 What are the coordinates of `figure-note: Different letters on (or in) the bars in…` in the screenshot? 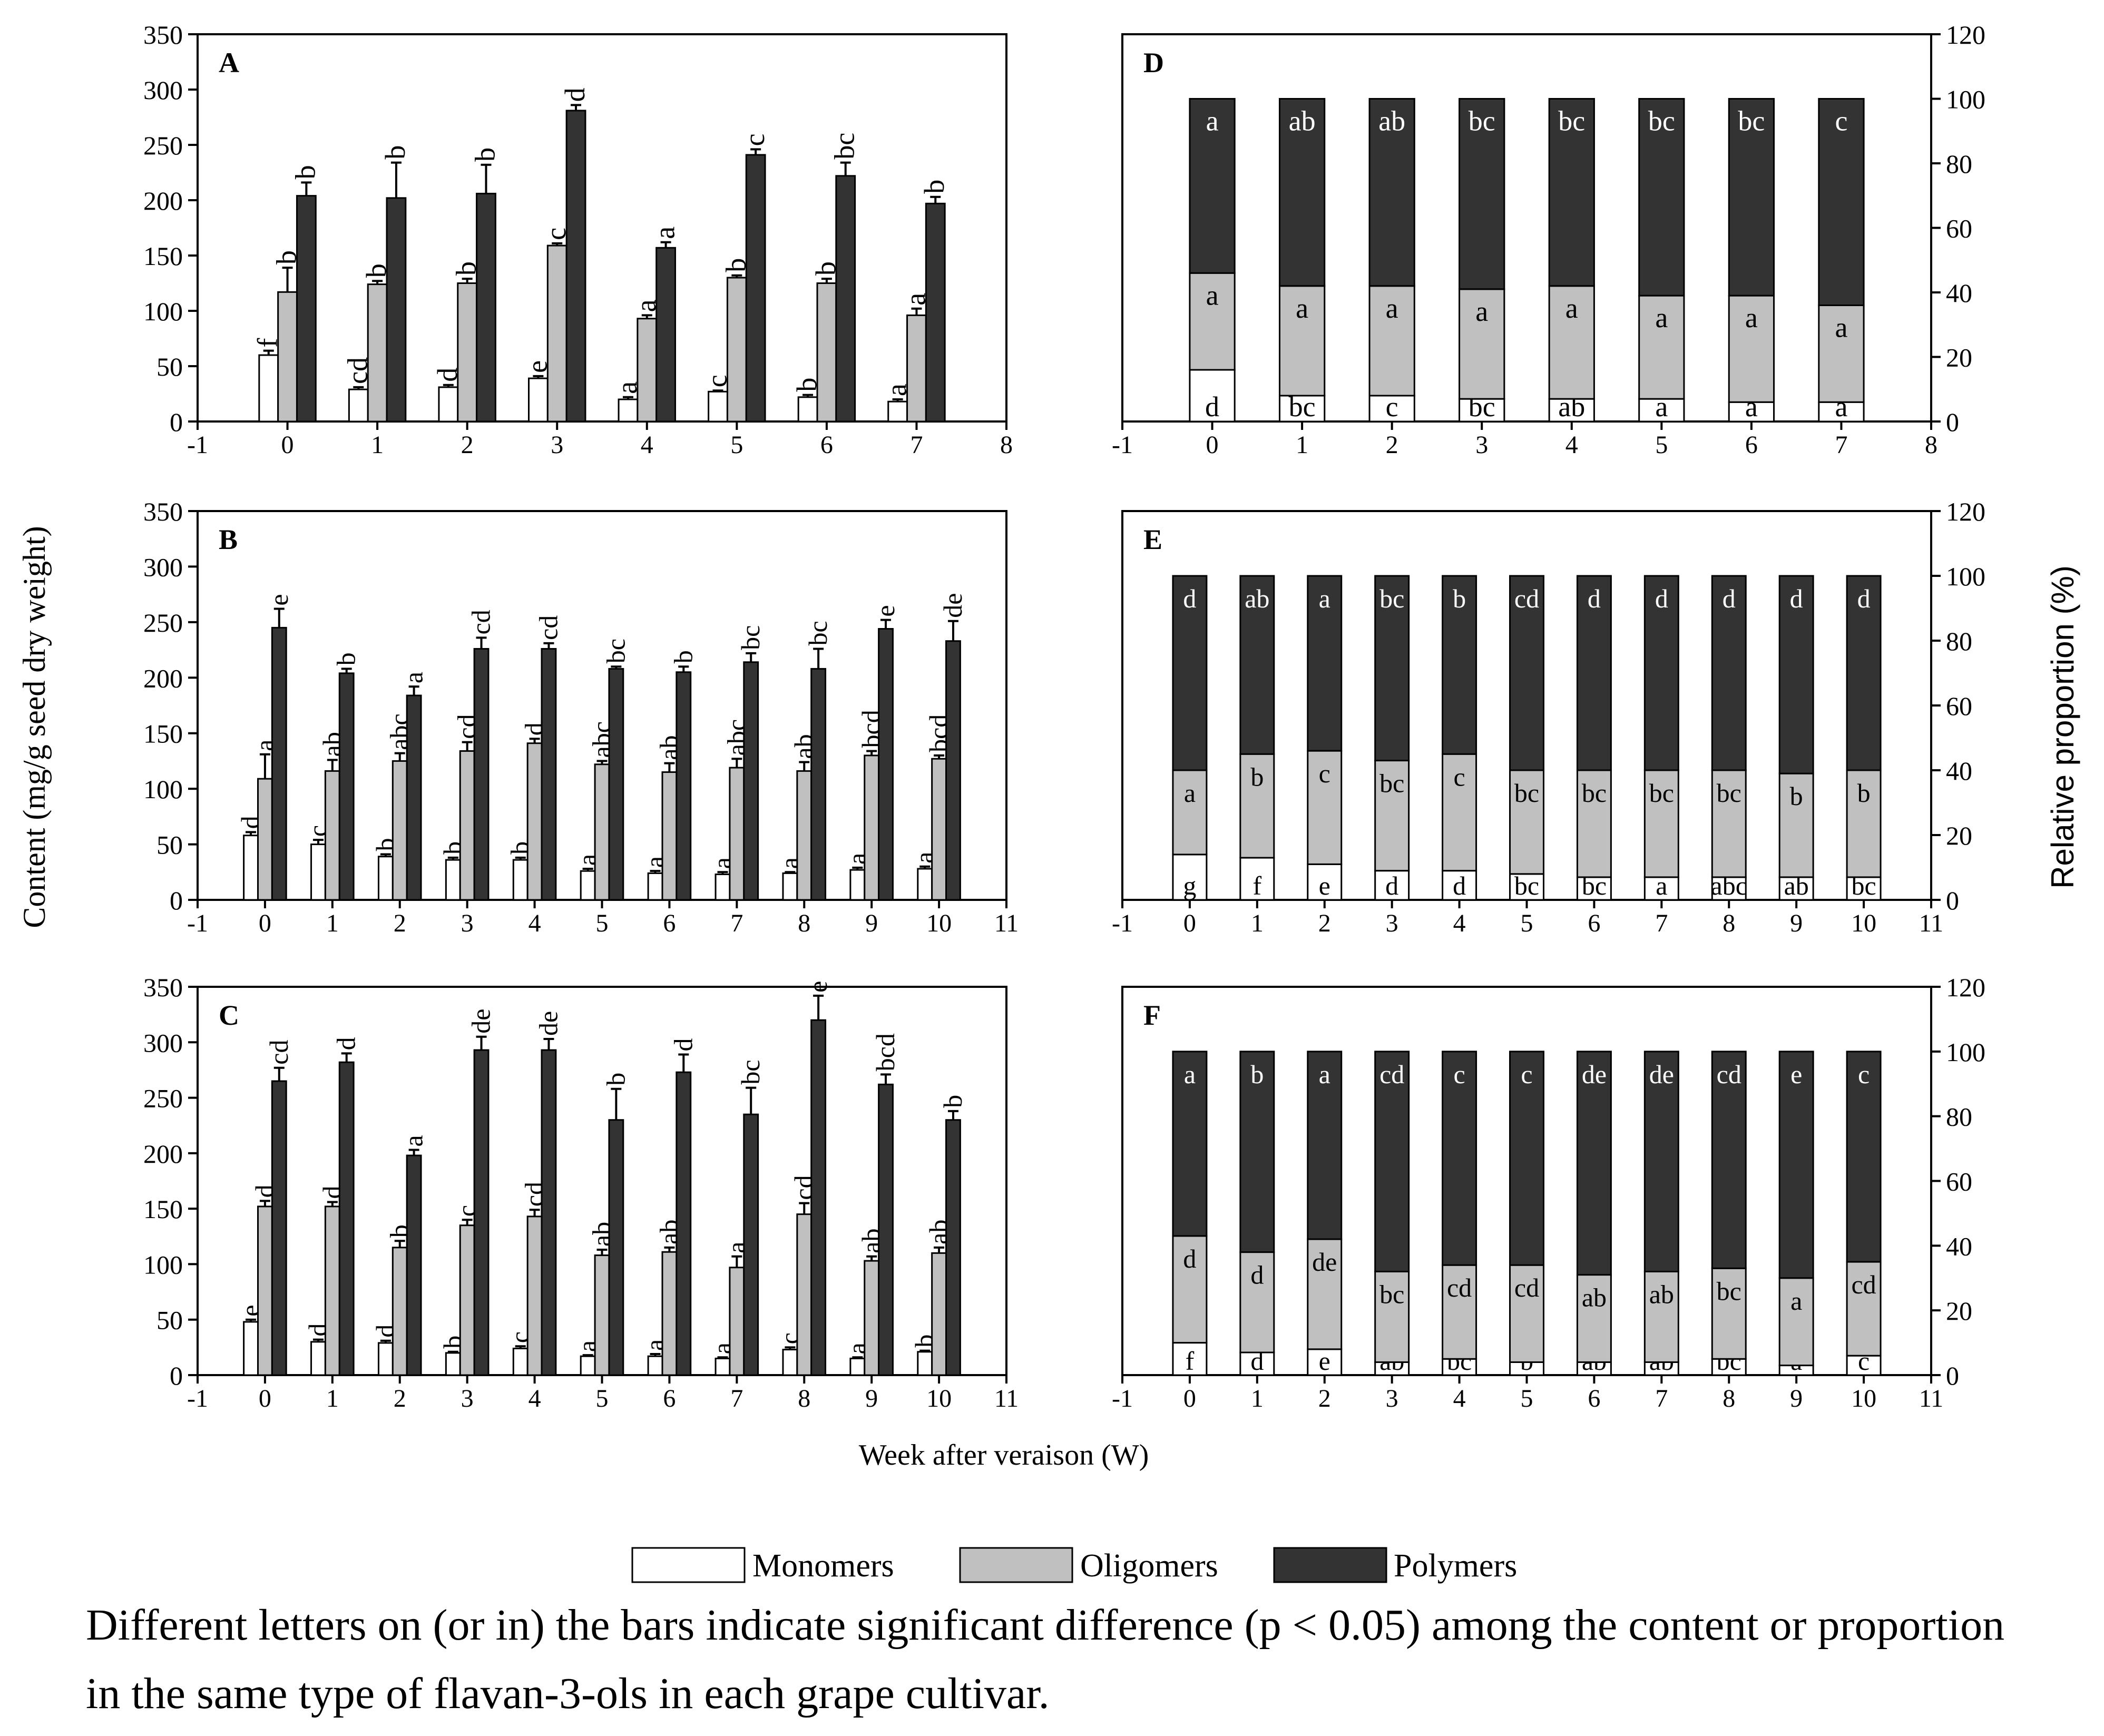 It's located at (1045, 1659).